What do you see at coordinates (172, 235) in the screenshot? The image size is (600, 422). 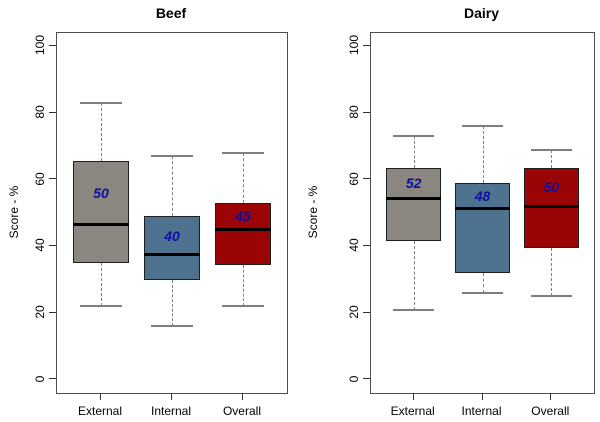 I see `box-value-label: 40` at bounding box center [172, 235].